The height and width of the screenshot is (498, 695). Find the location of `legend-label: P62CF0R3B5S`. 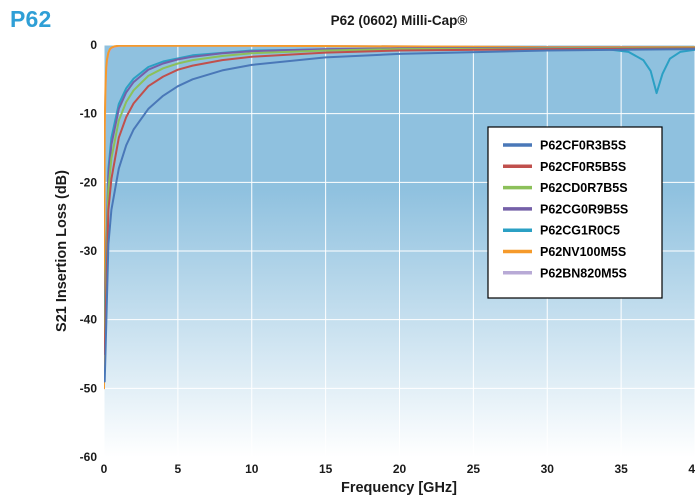

legend-label: P62CF0R3B5S is located at coordinates (583, 146).